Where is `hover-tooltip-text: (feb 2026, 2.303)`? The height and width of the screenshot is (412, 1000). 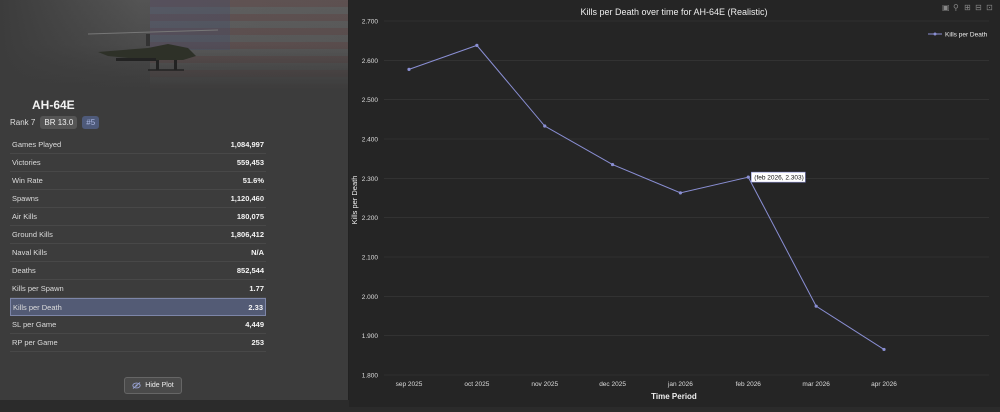
hover-tooltip-text: (feb 2026, 2.303) is located at coordinates (779, 178).